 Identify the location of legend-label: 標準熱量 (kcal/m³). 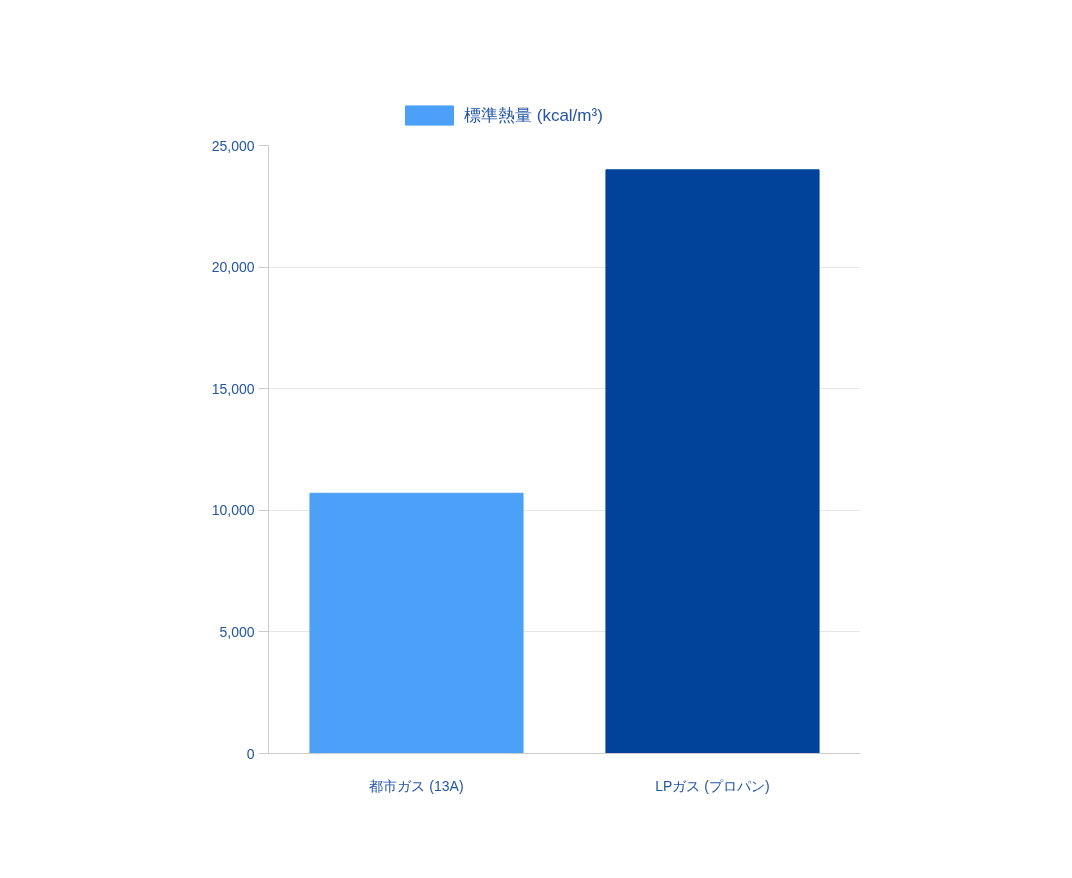
(533, 115).